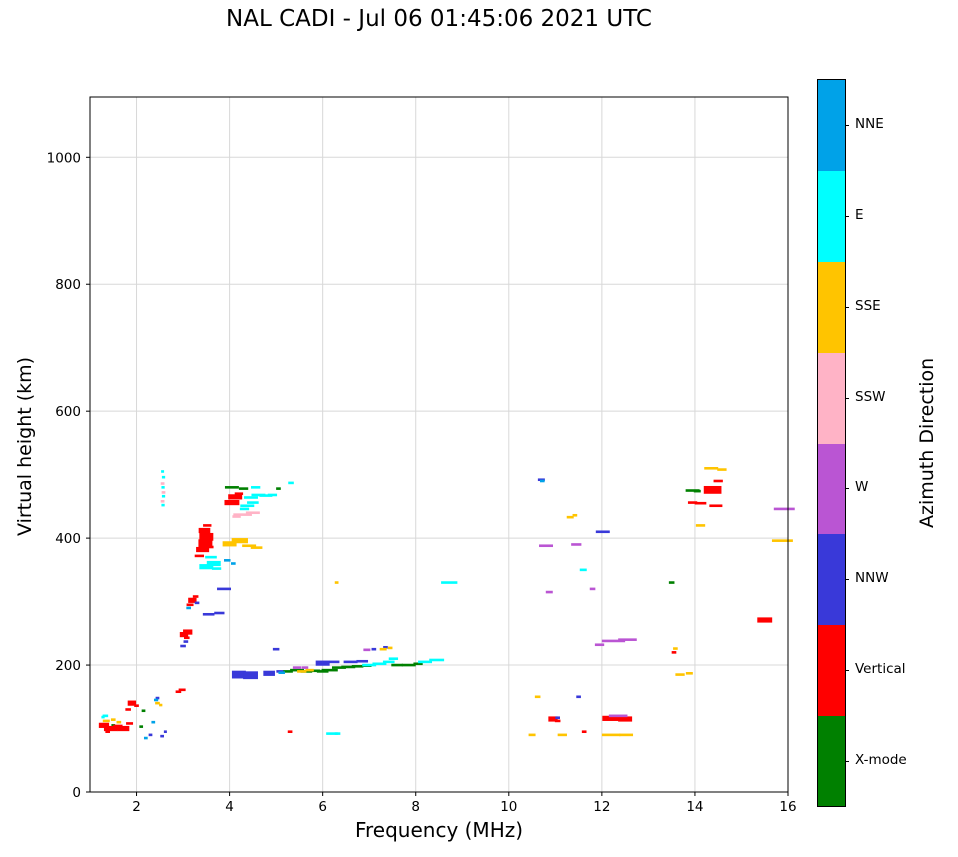 Image resolution: width=958 pixels, height=857 pixels. I want to click on y-tick-label: 400, so click(68, 539).